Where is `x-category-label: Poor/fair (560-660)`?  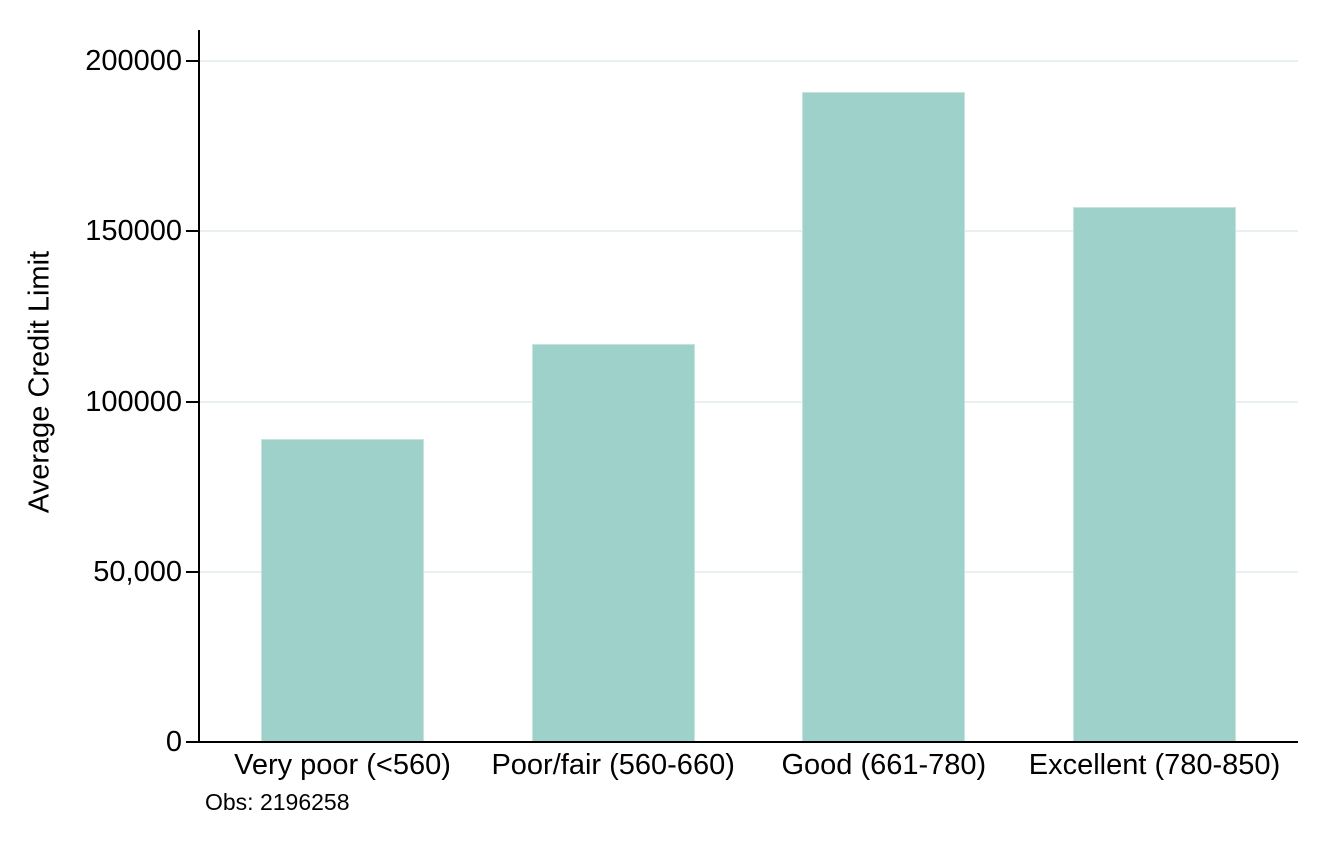
x-category-label: Poor/fair (560-660) is located at coordinates (613, 765).